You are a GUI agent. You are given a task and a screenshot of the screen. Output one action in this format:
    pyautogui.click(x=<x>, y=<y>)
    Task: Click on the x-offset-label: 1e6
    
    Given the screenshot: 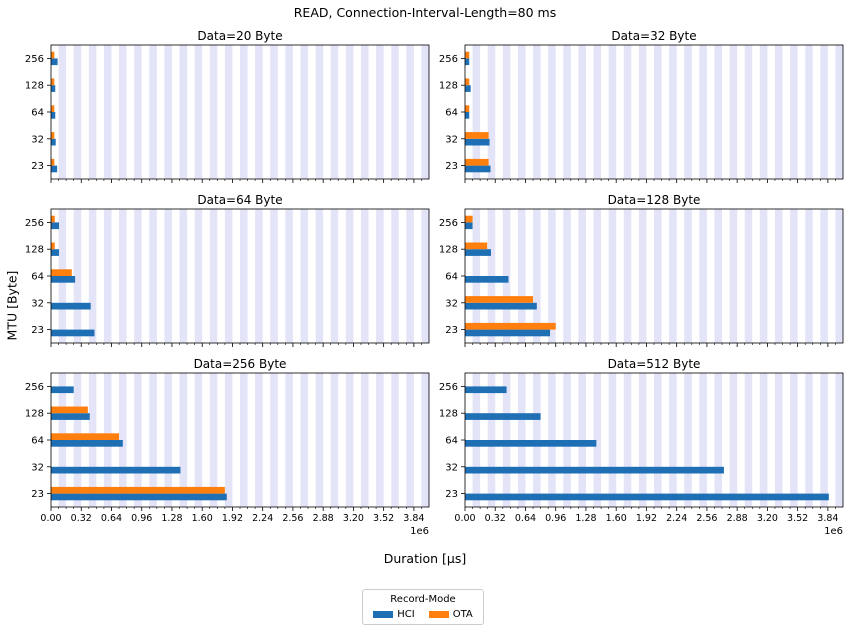 What is the action you would take?
    pyautogui.click(x=419, y=531)
    